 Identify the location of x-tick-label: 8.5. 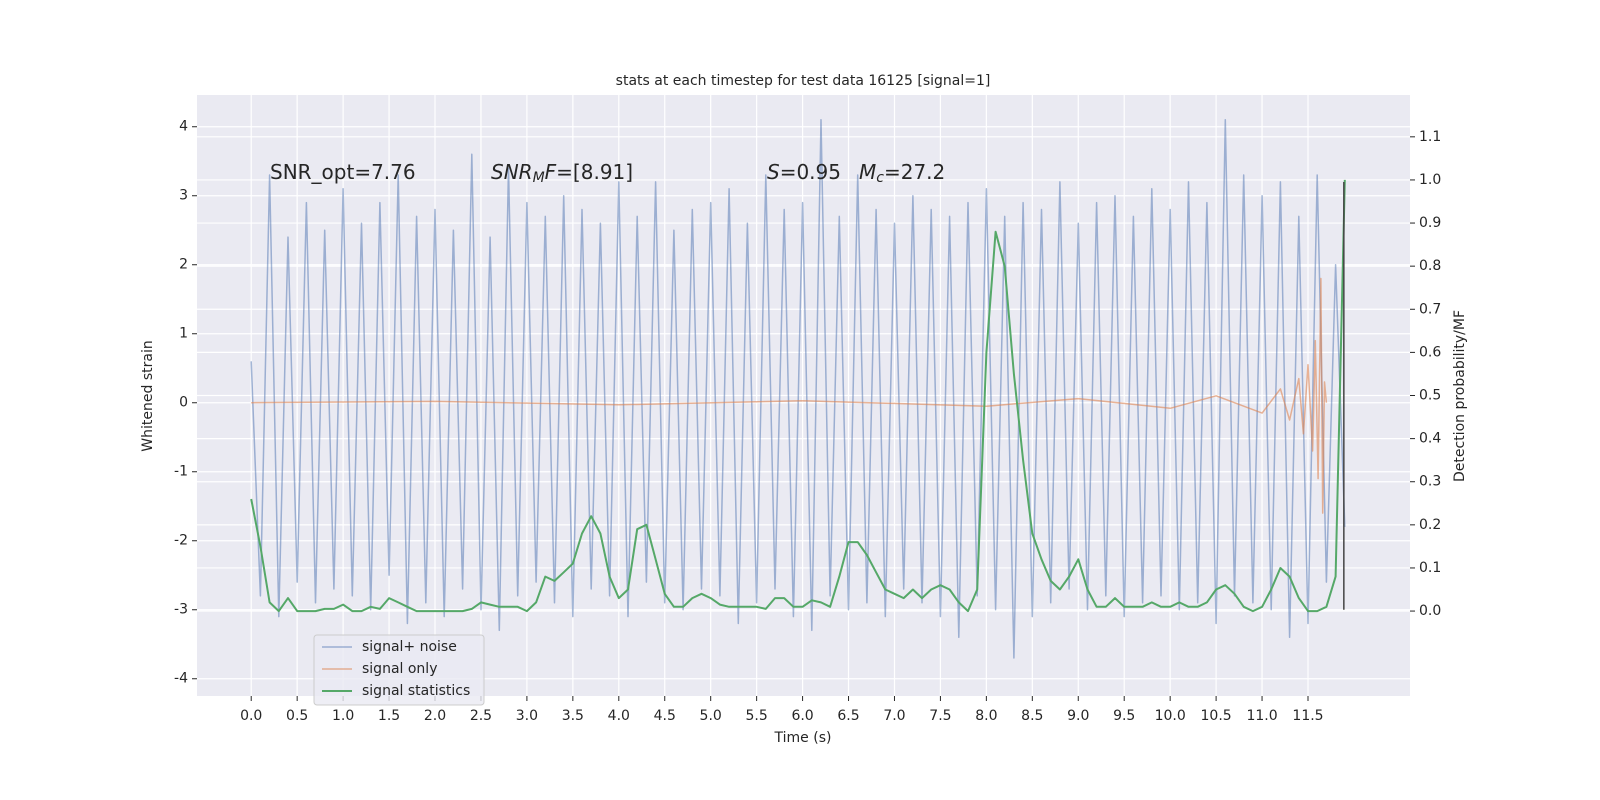
(1032, 716).